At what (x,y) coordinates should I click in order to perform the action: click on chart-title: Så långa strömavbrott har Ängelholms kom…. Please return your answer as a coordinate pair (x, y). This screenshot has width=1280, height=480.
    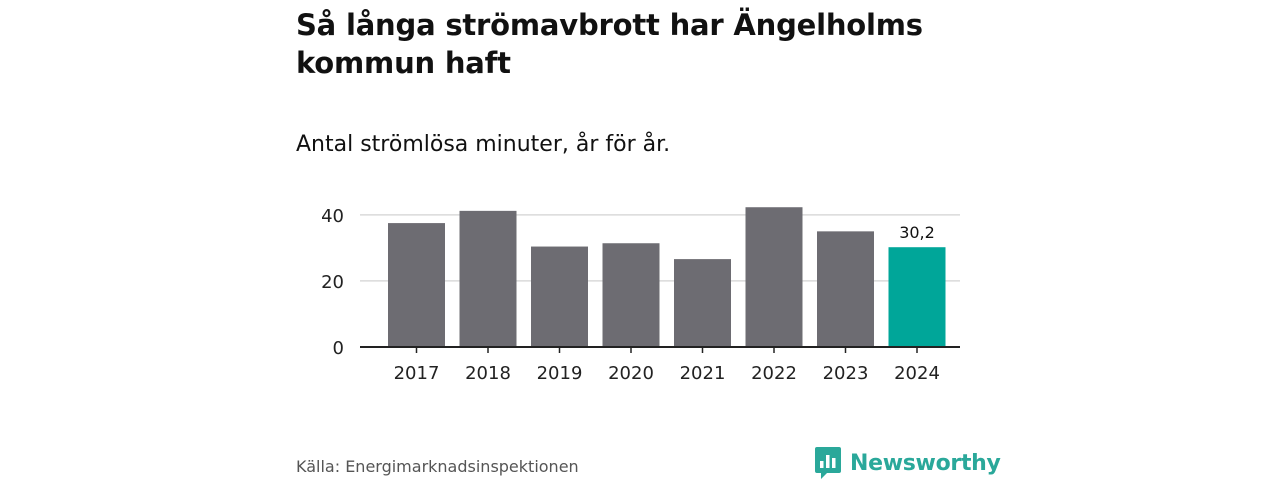
    Looking at the image, I should click on (609, 44).